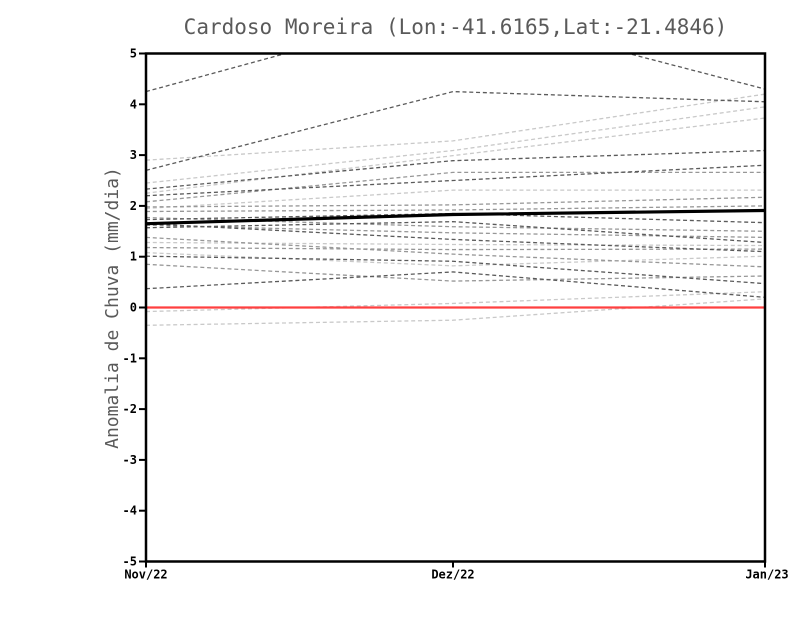  I want to click on y-tick-label: -1, so click(130, 358).